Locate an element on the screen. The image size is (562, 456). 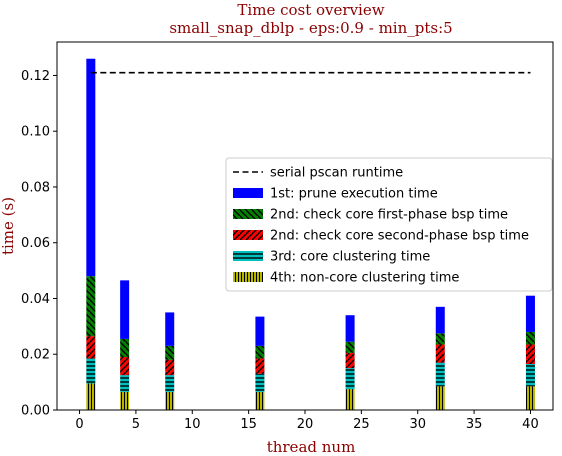
legend-label: 1st: prune execution time is located at coordinates (354, 194).